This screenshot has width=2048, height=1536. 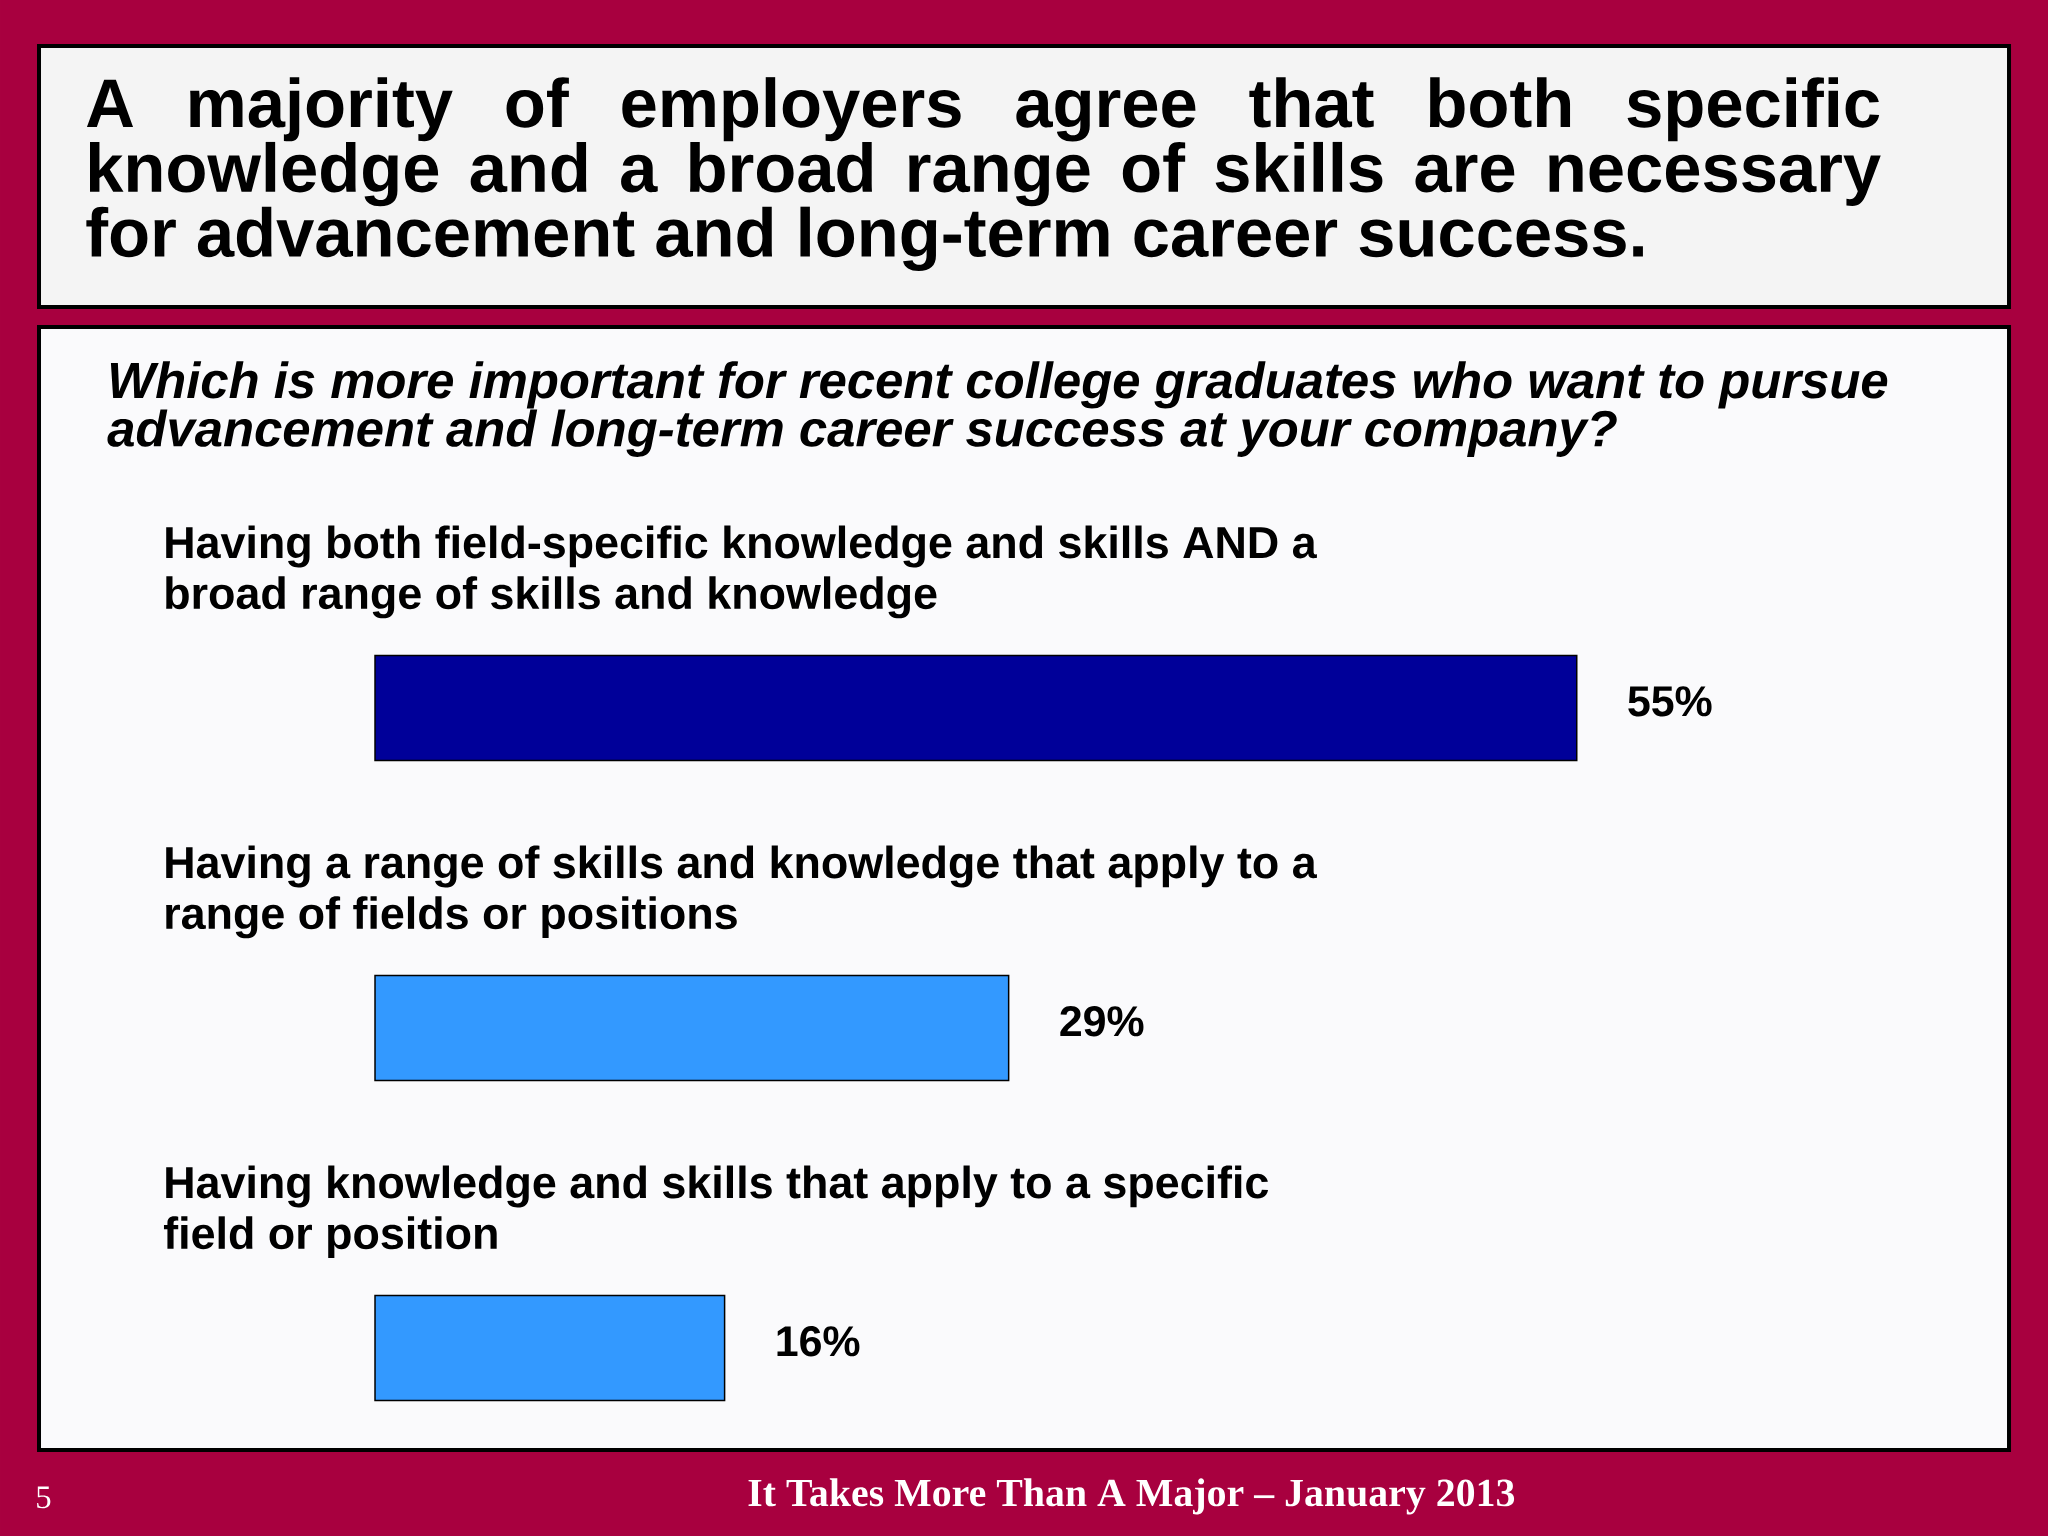 I want to click on text: It Takes More Than A Major – January 2013, so click(x=1131, y=1496).